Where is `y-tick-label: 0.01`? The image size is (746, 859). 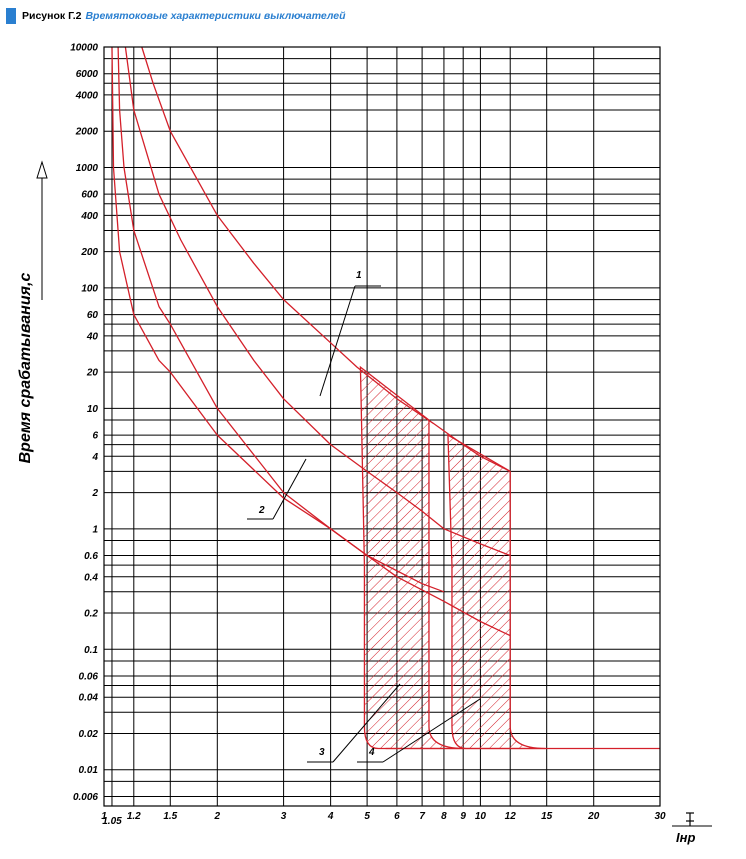 y-tick-label: 0.01 is located at coordinates (89, 770).